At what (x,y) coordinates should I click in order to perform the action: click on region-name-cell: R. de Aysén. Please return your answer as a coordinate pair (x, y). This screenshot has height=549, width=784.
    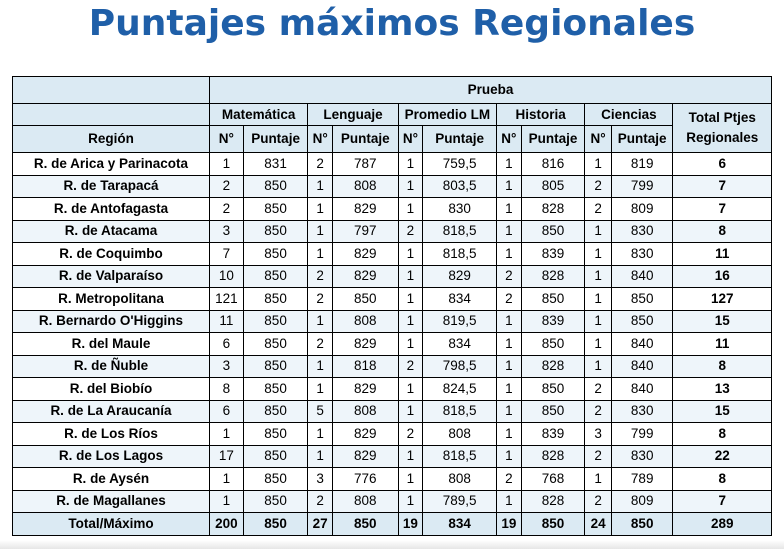
    Looking at the image, I should click on (111, 479).